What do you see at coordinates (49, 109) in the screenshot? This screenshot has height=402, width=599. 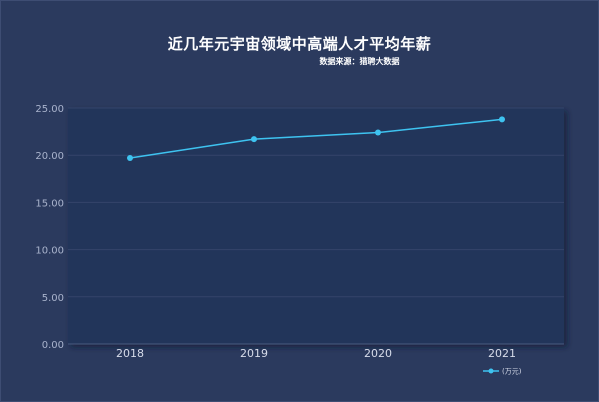 I see `y-tick-label: 25.00` at bounding box center [49, 109].